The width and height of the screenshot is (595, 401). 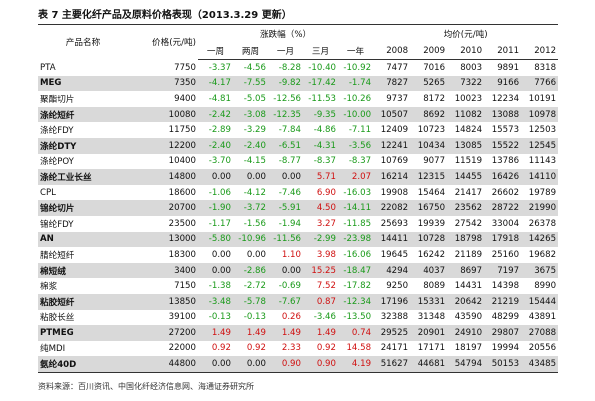 What do you see at coordinates (434, 98) in the screenshot?
I see `table-cell: 8172` at bounding box center [434, 98].